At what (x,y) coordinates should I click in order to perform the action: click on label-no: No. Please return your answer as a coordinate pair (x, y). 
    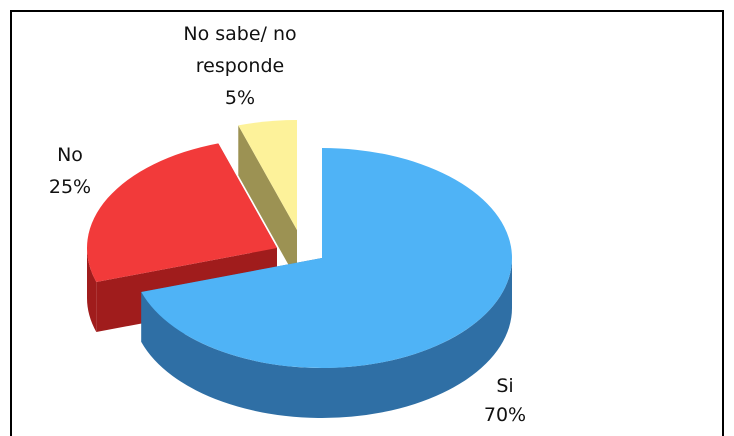
    Looking at the image, I should click on (70, 155).